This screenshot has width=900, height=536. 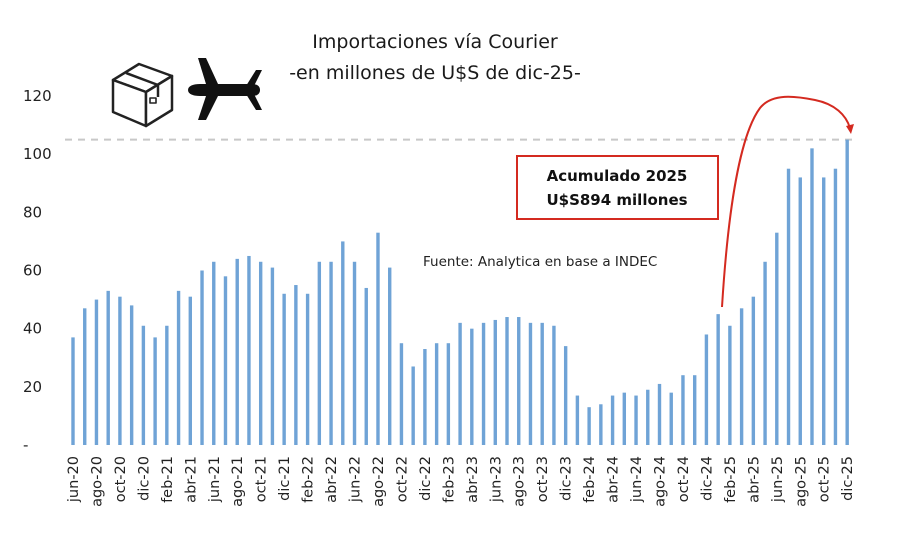 I want to click on x-tick-label: dic-25, so click(x=848, y=478).